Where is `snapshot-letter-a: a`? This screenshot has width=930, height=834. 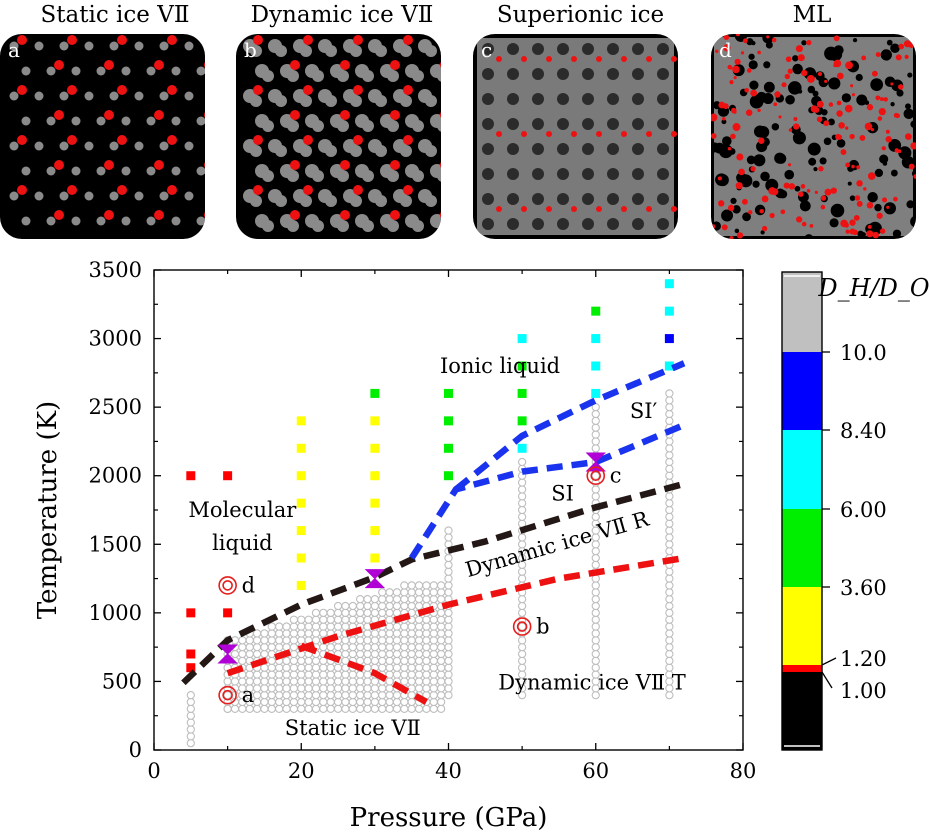 snapshot-letter-a: a is located at coordinates (14, 50).